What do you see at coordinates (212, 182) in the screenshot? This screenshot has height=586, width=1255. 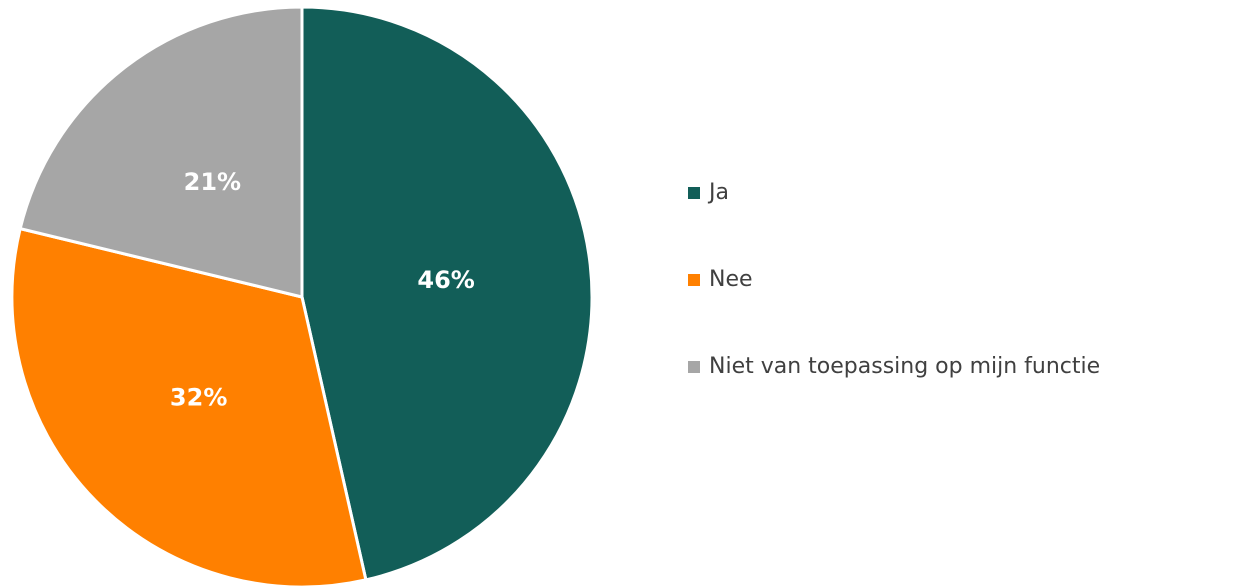 I see `value-label: 21%` at bounding box center [212, 182].